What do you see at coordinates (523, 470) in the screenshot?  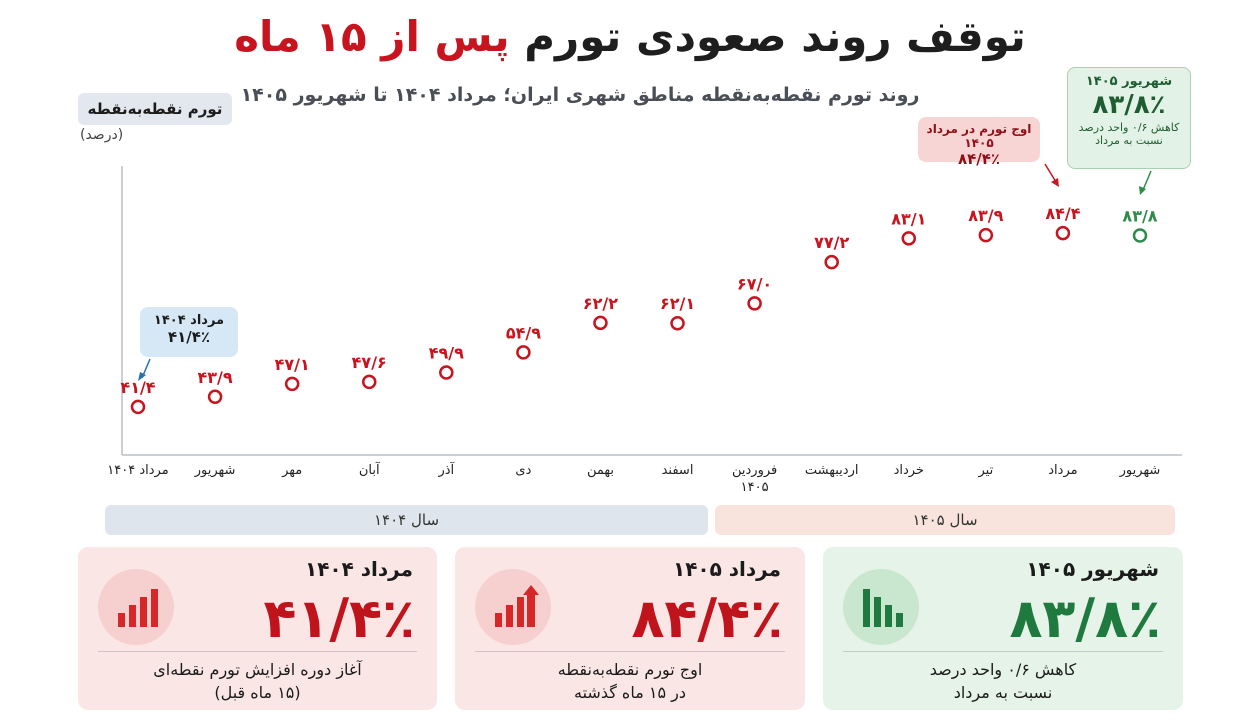 I see `x-tick-label: دی` at bounding box center [523, 470].